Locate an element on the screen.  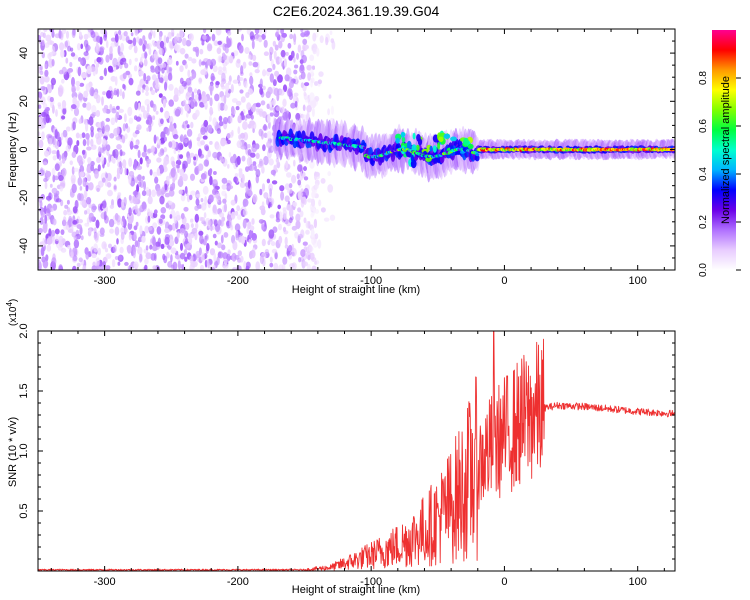
y-tick-label: -40 is located at coordinates (24, 246).